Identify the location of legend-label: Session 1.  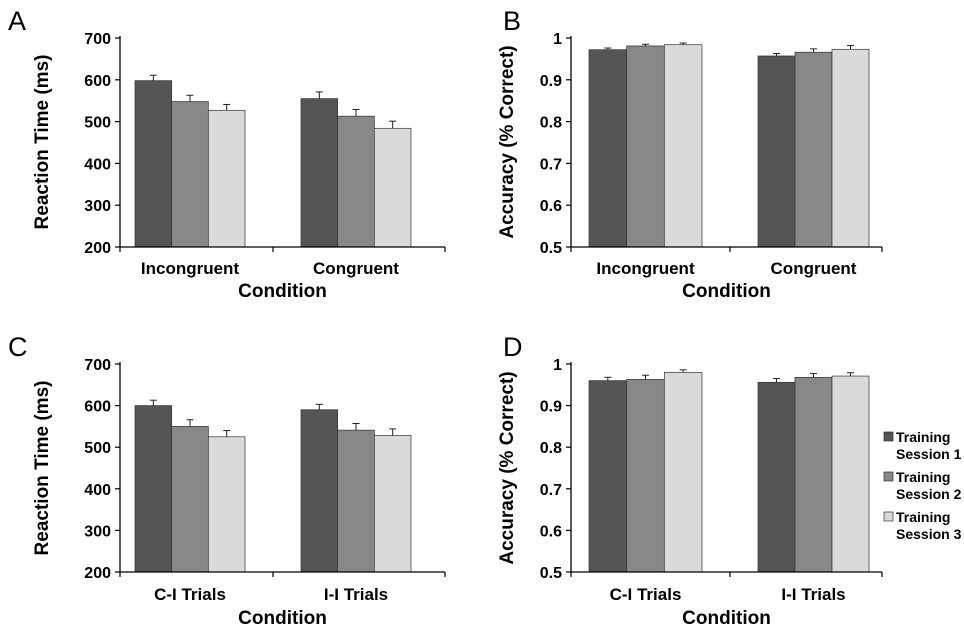
(929, 454).